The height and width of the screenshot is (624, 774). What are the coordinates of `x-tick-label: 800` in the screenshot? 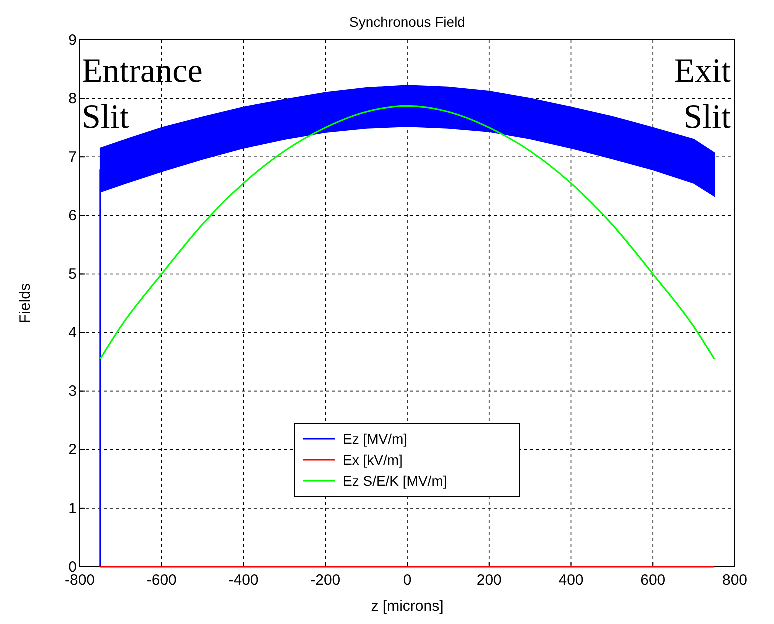 It's located at (735, 580).